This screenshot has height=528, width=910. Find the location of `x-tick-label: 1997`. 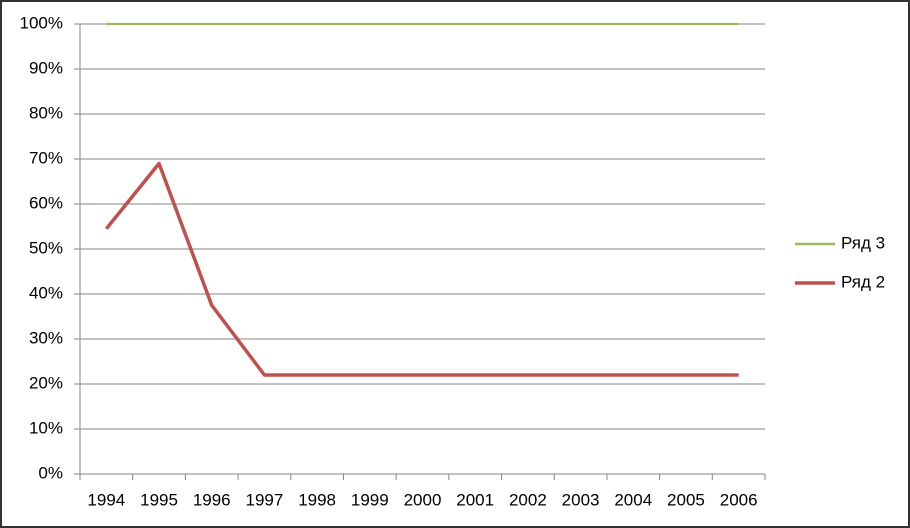

x-tick-label: 1997 is located at coordinates (265, 499).